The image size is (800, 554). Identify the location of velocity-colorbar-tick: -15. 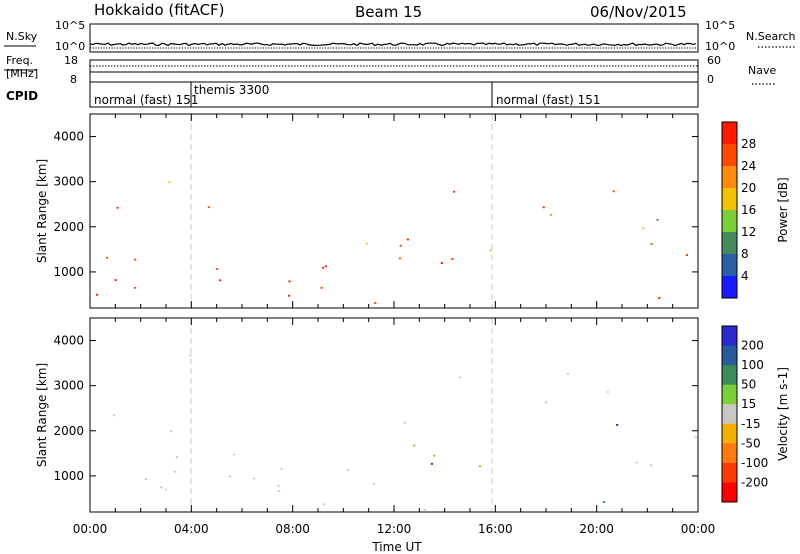
(751, 424).